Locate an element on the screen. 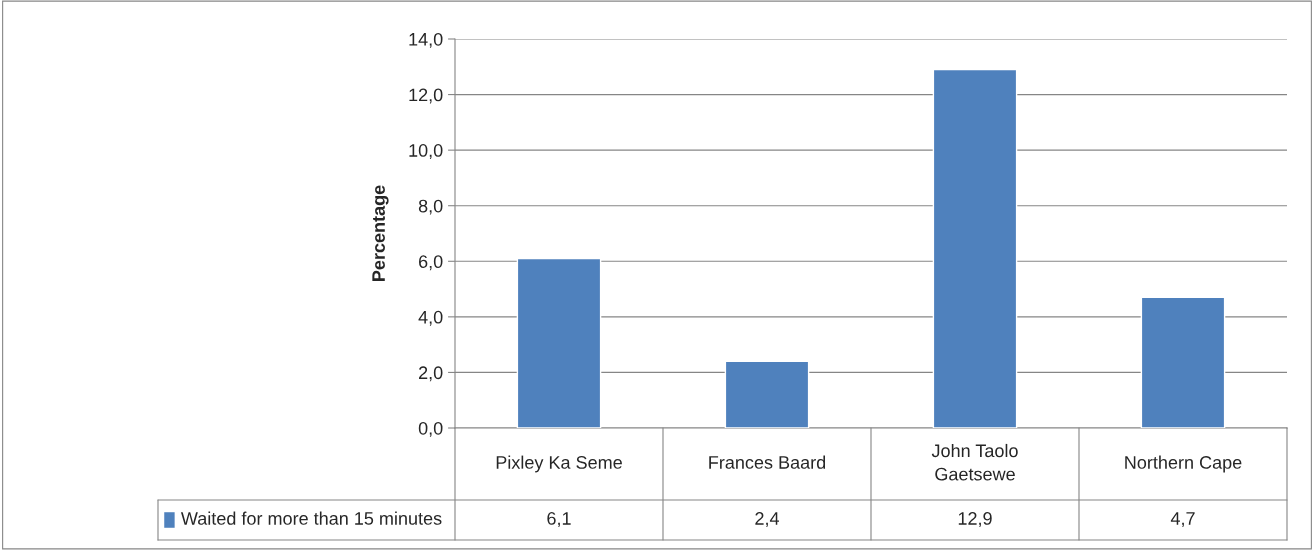  legend-label: Waited for more than 15 minutes is located at coordinates (311, 518).